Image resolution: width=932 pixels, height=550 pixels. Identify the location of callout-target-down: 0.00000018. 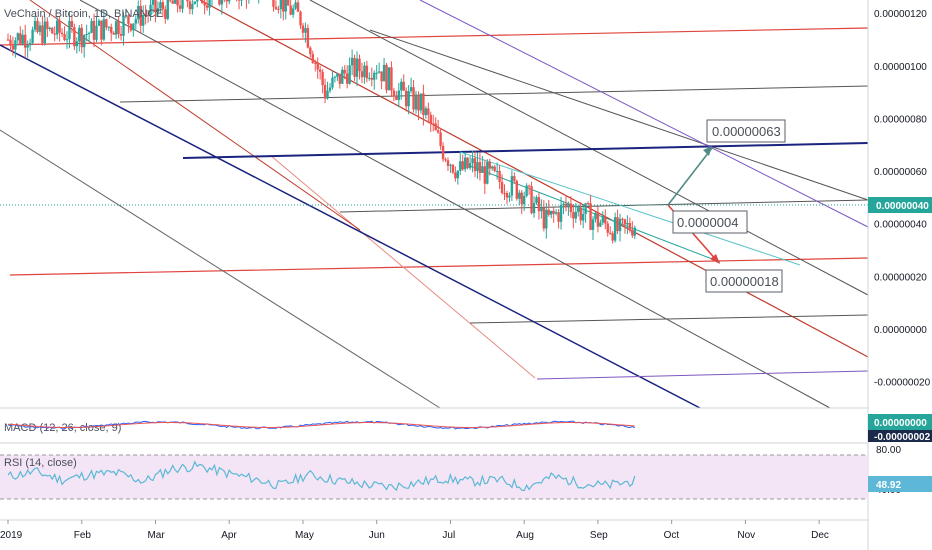
(744, 281).